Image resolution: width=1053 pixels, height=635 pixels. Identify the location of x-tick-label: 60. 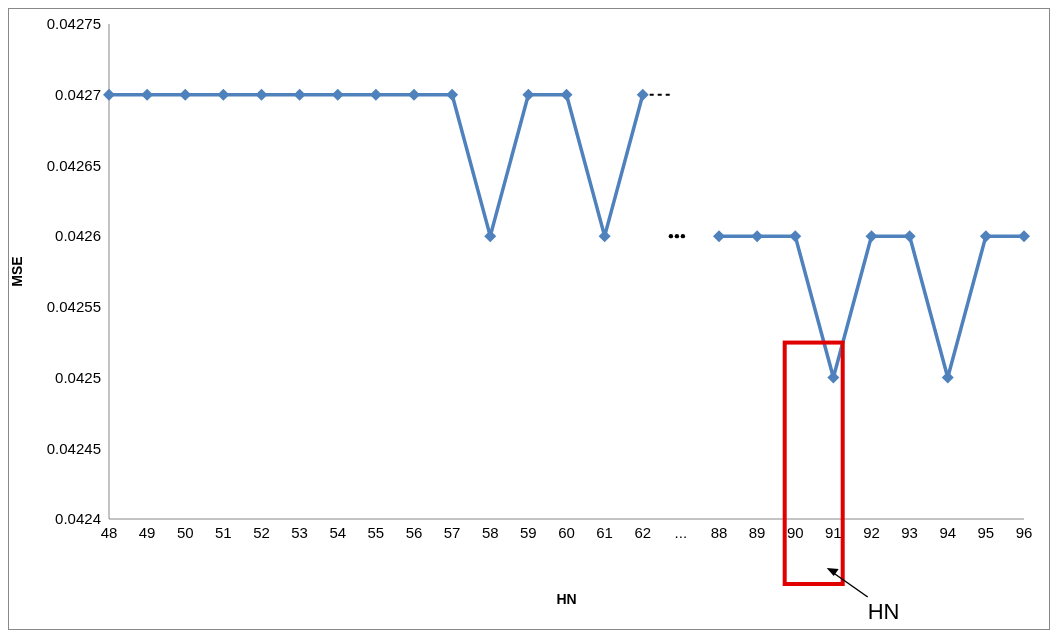
(566, 532).